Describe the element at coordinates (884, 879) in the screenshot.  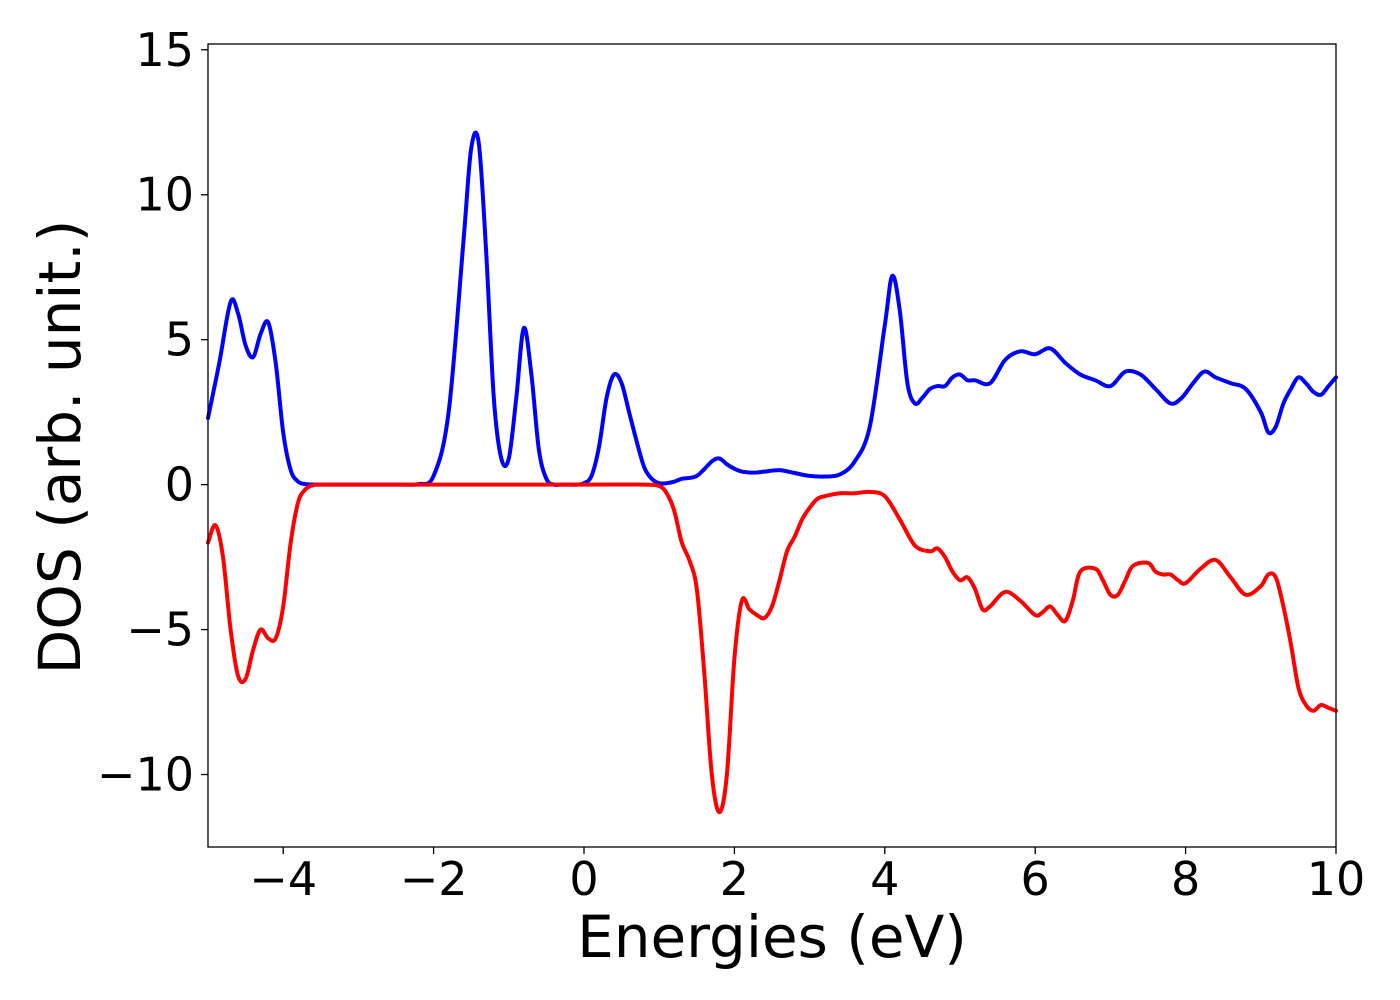
I see `x-tick-label: 4` at that location.